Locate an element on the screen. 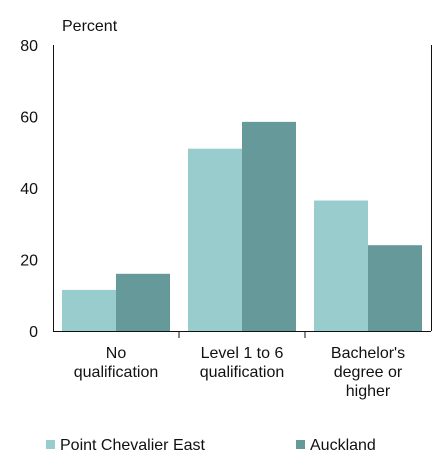  y-tick-label-0: 0 is located at coordinates (33, 332).